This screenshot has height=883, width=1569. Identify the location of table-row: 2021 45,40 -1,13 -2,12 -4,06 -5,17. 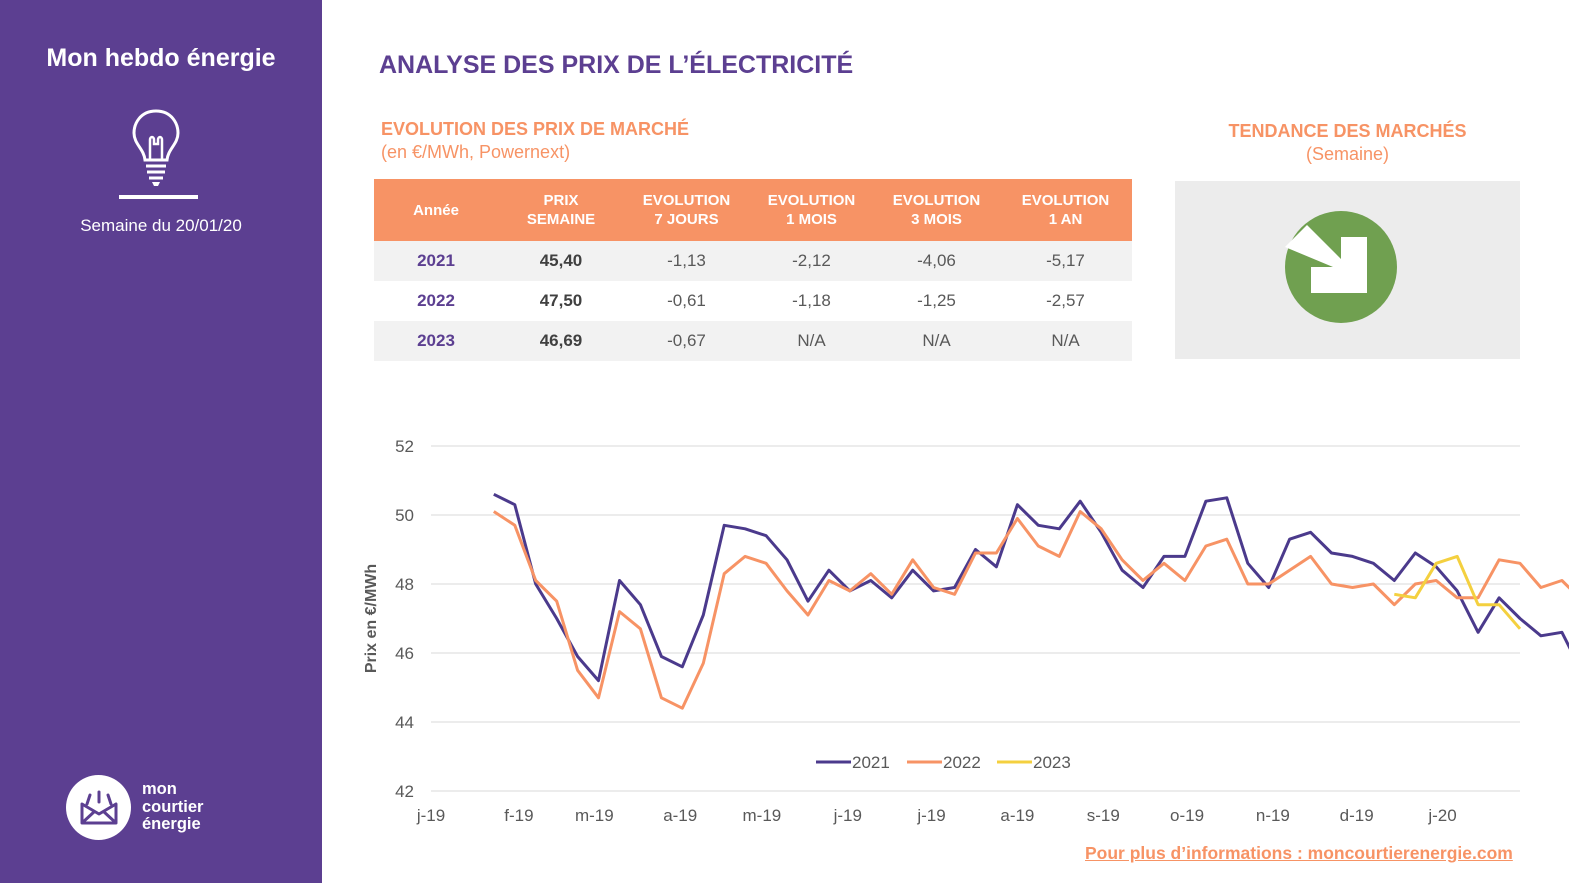
(753, 261).